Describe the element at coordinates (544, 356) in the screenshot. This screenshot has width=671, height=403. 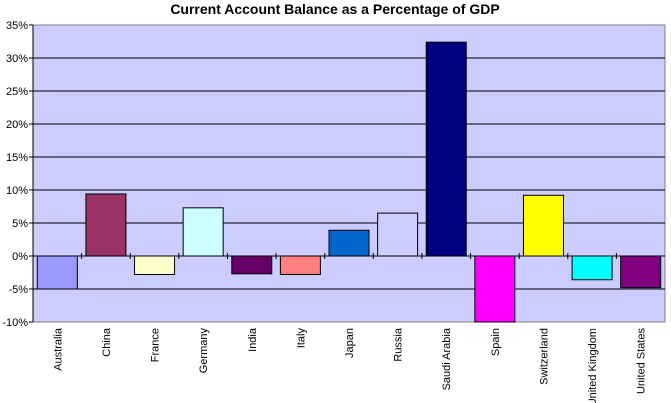
I see `x-category-label: Switzerland` at that location.